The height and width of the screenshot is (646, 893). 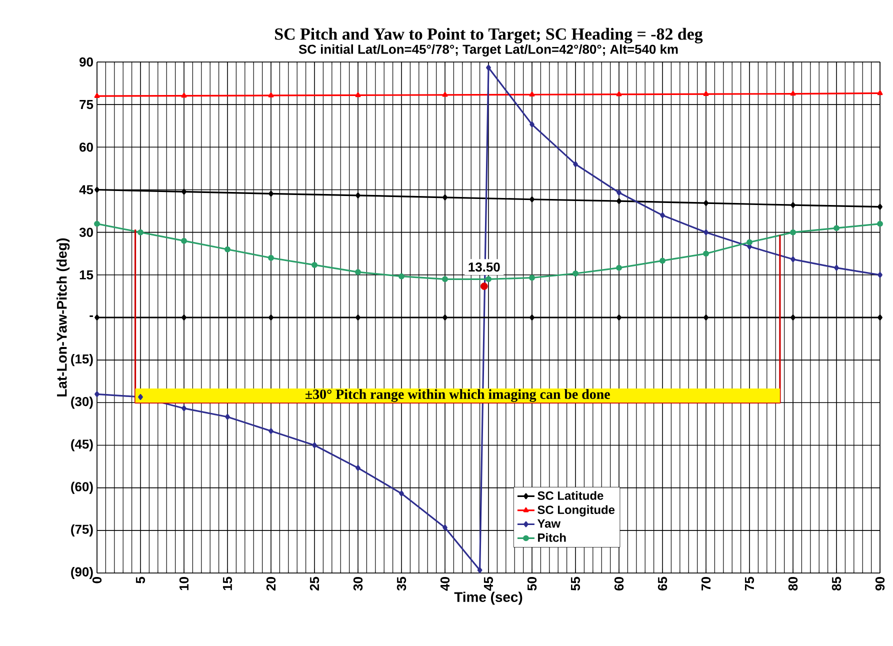 What do you see at coordinates (489, 583) in the screenshot?
I see `x-tick-label: 45` at bounding box center [489, 583].